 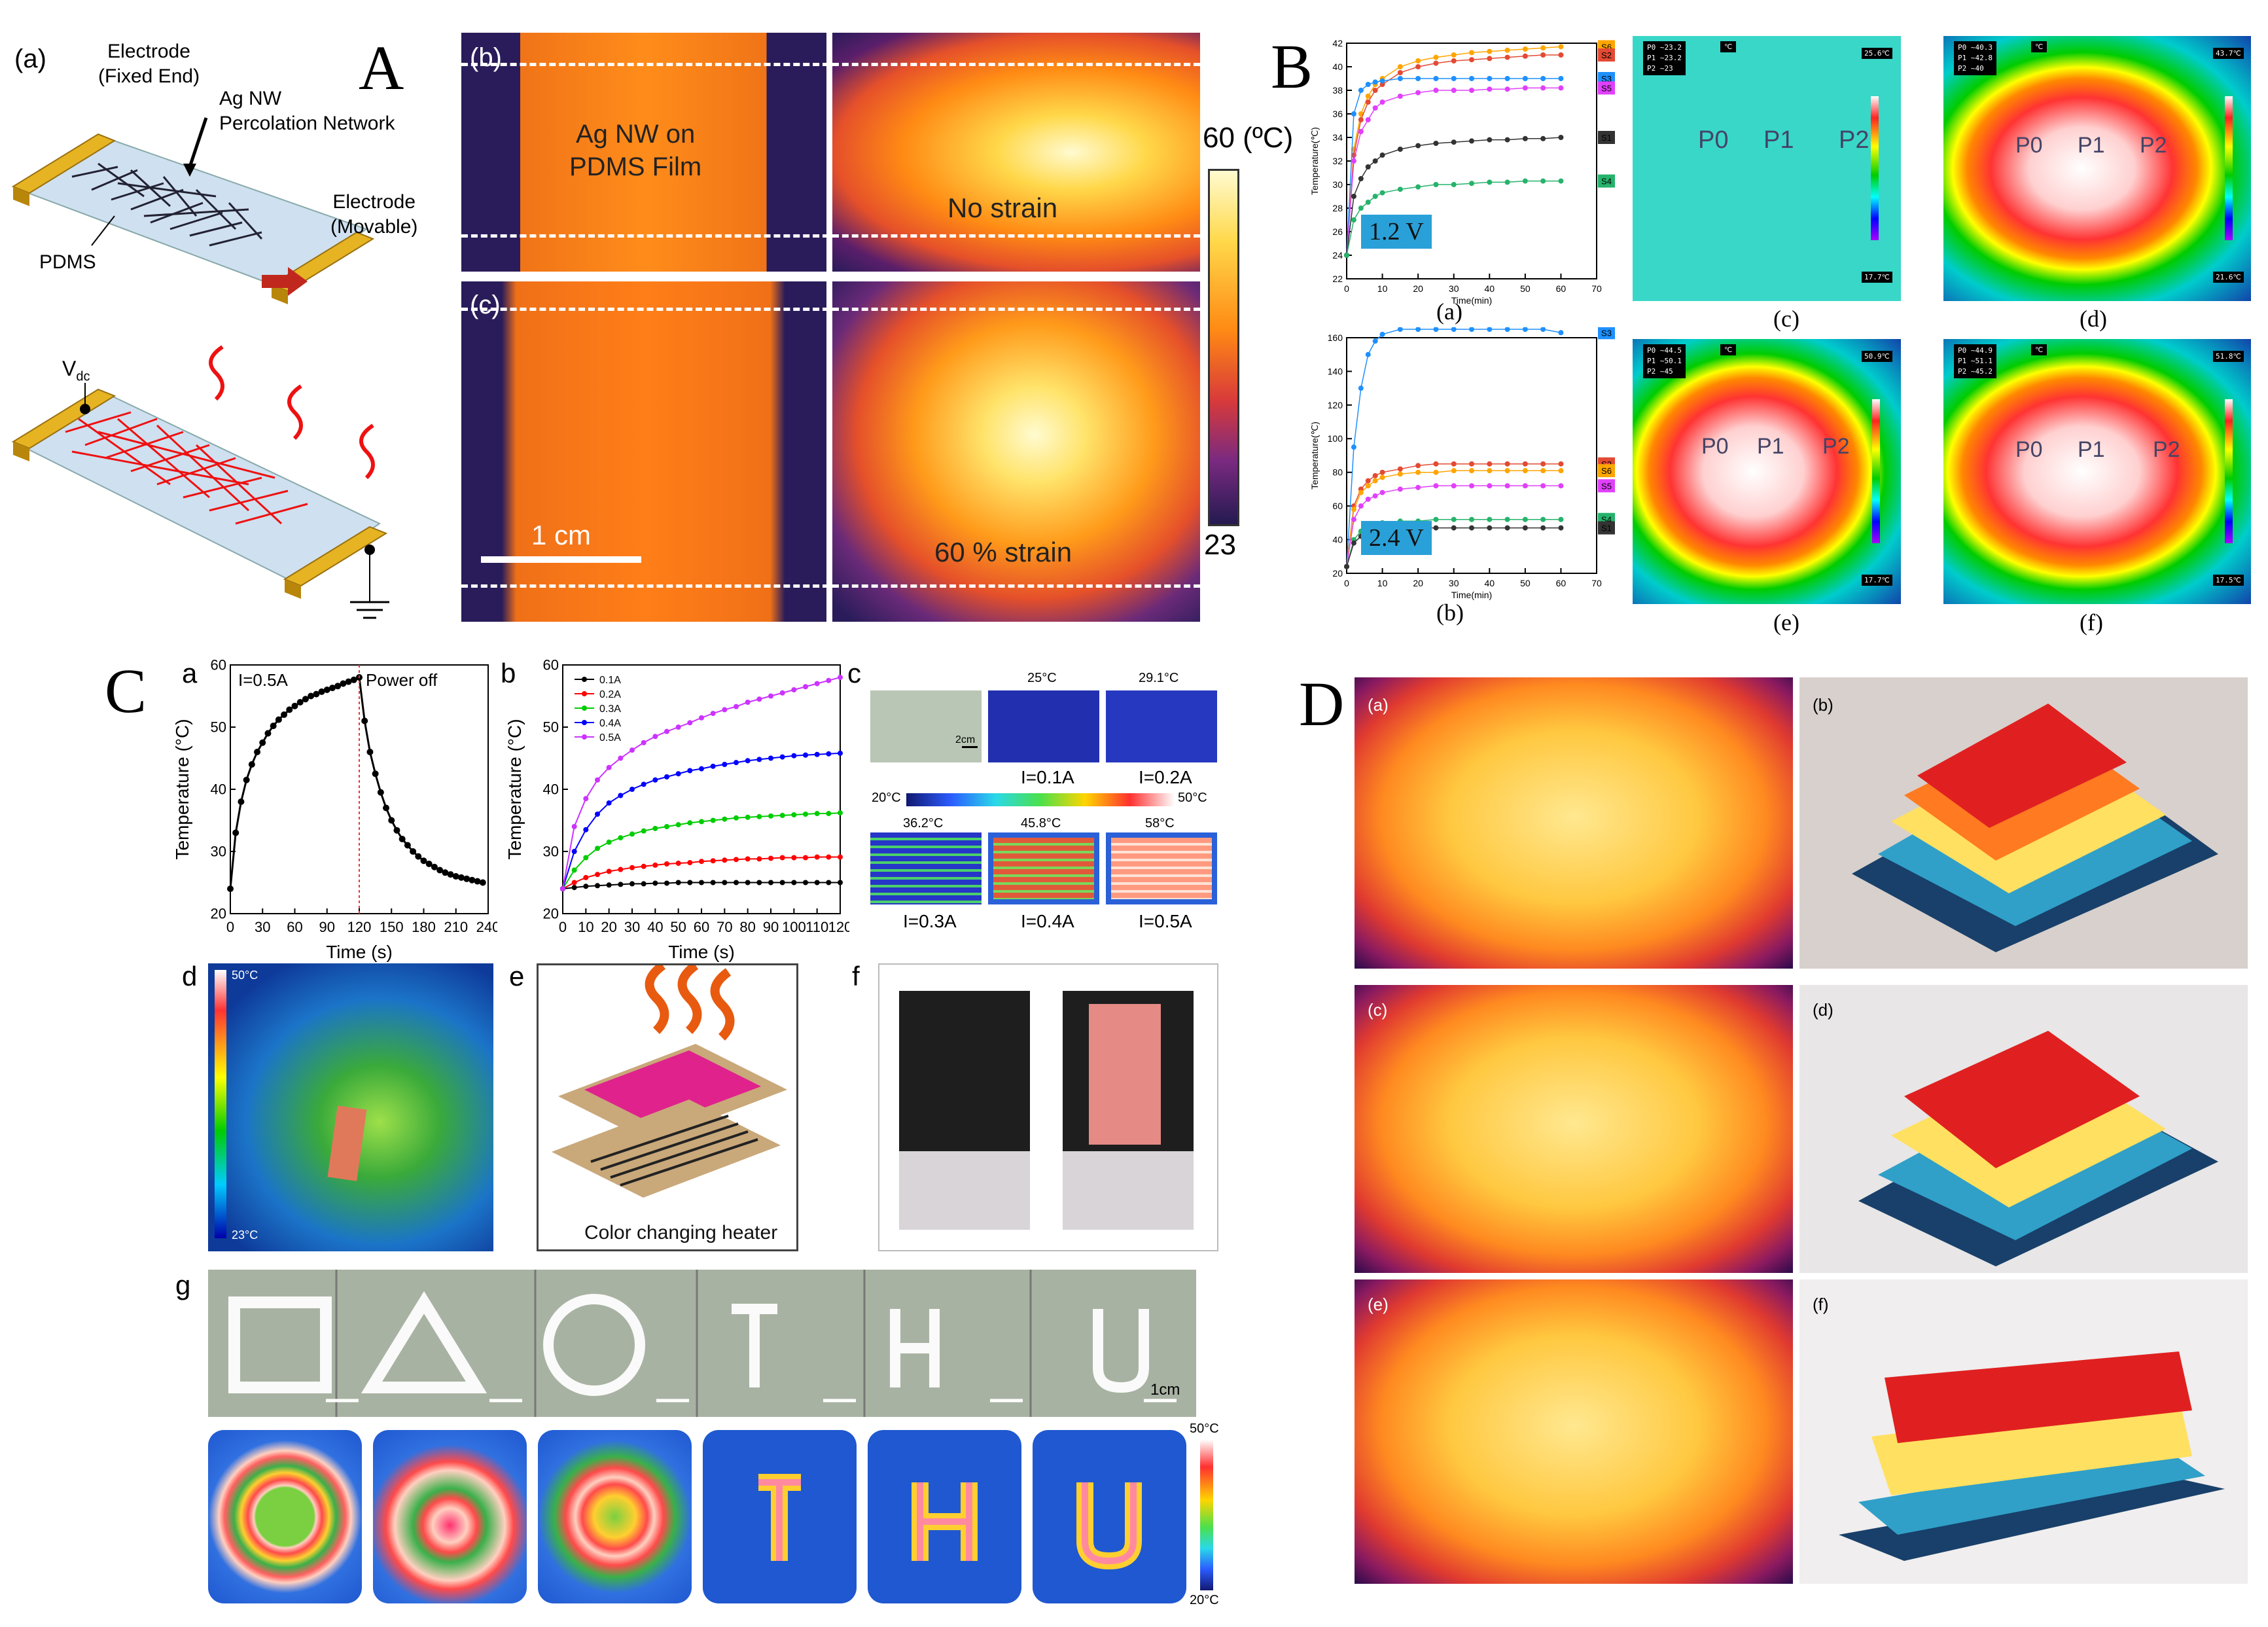 What do you see at coordinates (1337, 91) in the screenshot?
I see `y-tick-label: 38` at bounding box center [1337, 91].